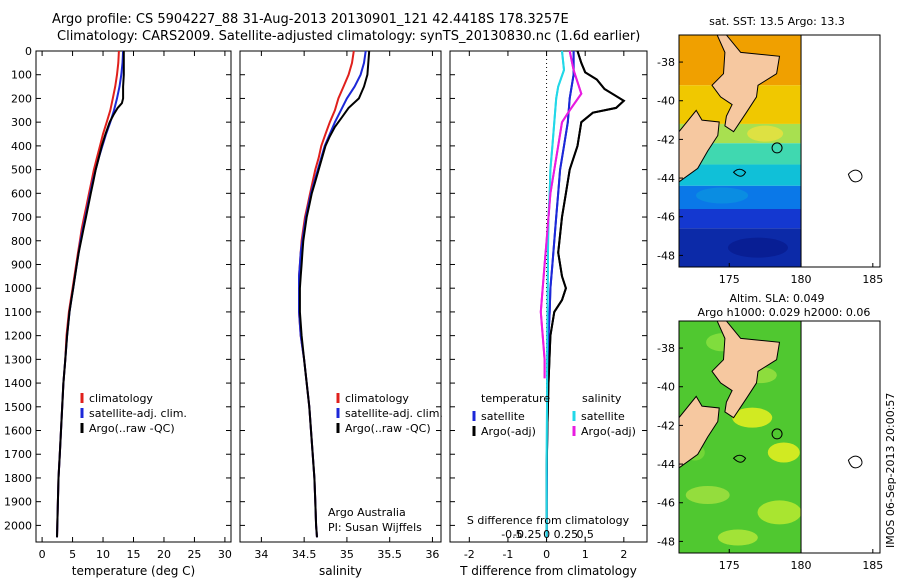 This screenshot has height=580, width=900. What do you see at coordinates (21, 98) in the screenshot?
I see `depth-tick-label: 200` at bounding box center [21, 98].